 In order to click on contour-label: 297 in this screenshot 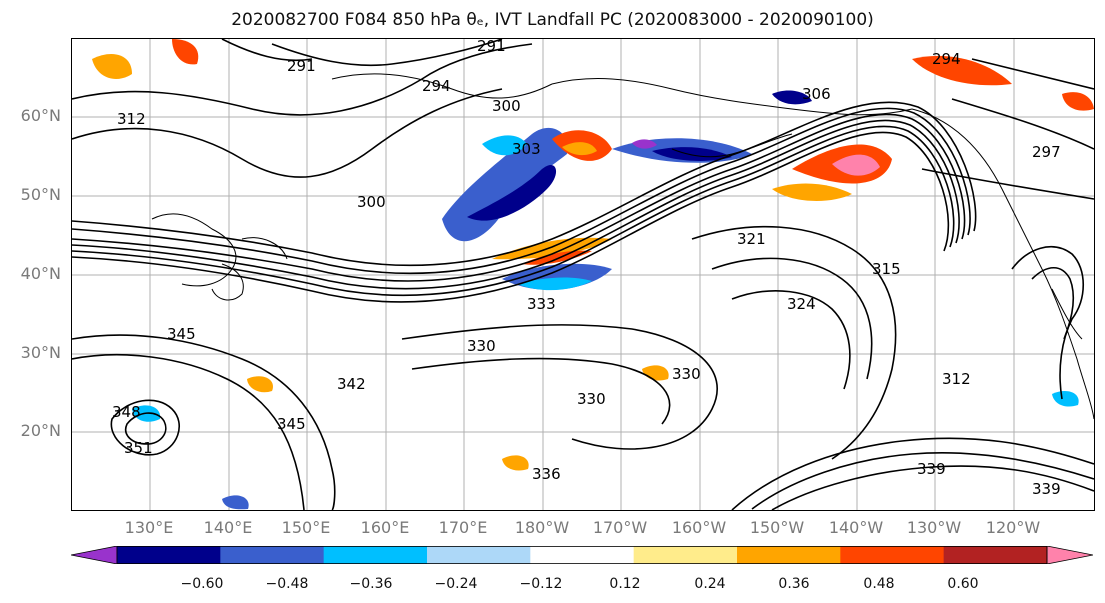, I will do `click(1046, 152)`.